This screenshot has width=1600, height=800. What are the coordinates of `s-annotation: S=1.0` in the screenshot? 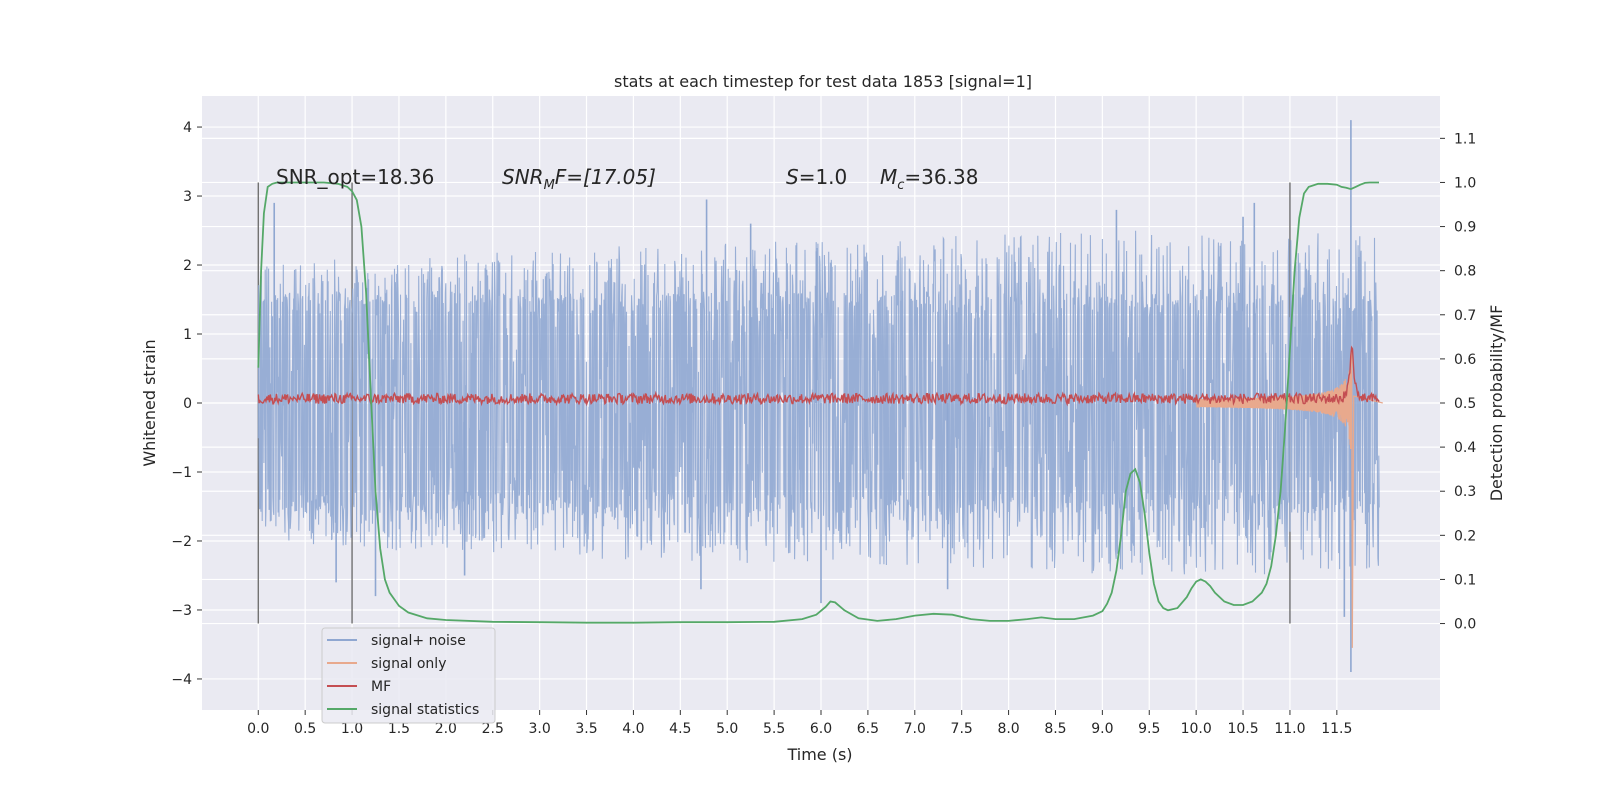 It's located at (816, 177).